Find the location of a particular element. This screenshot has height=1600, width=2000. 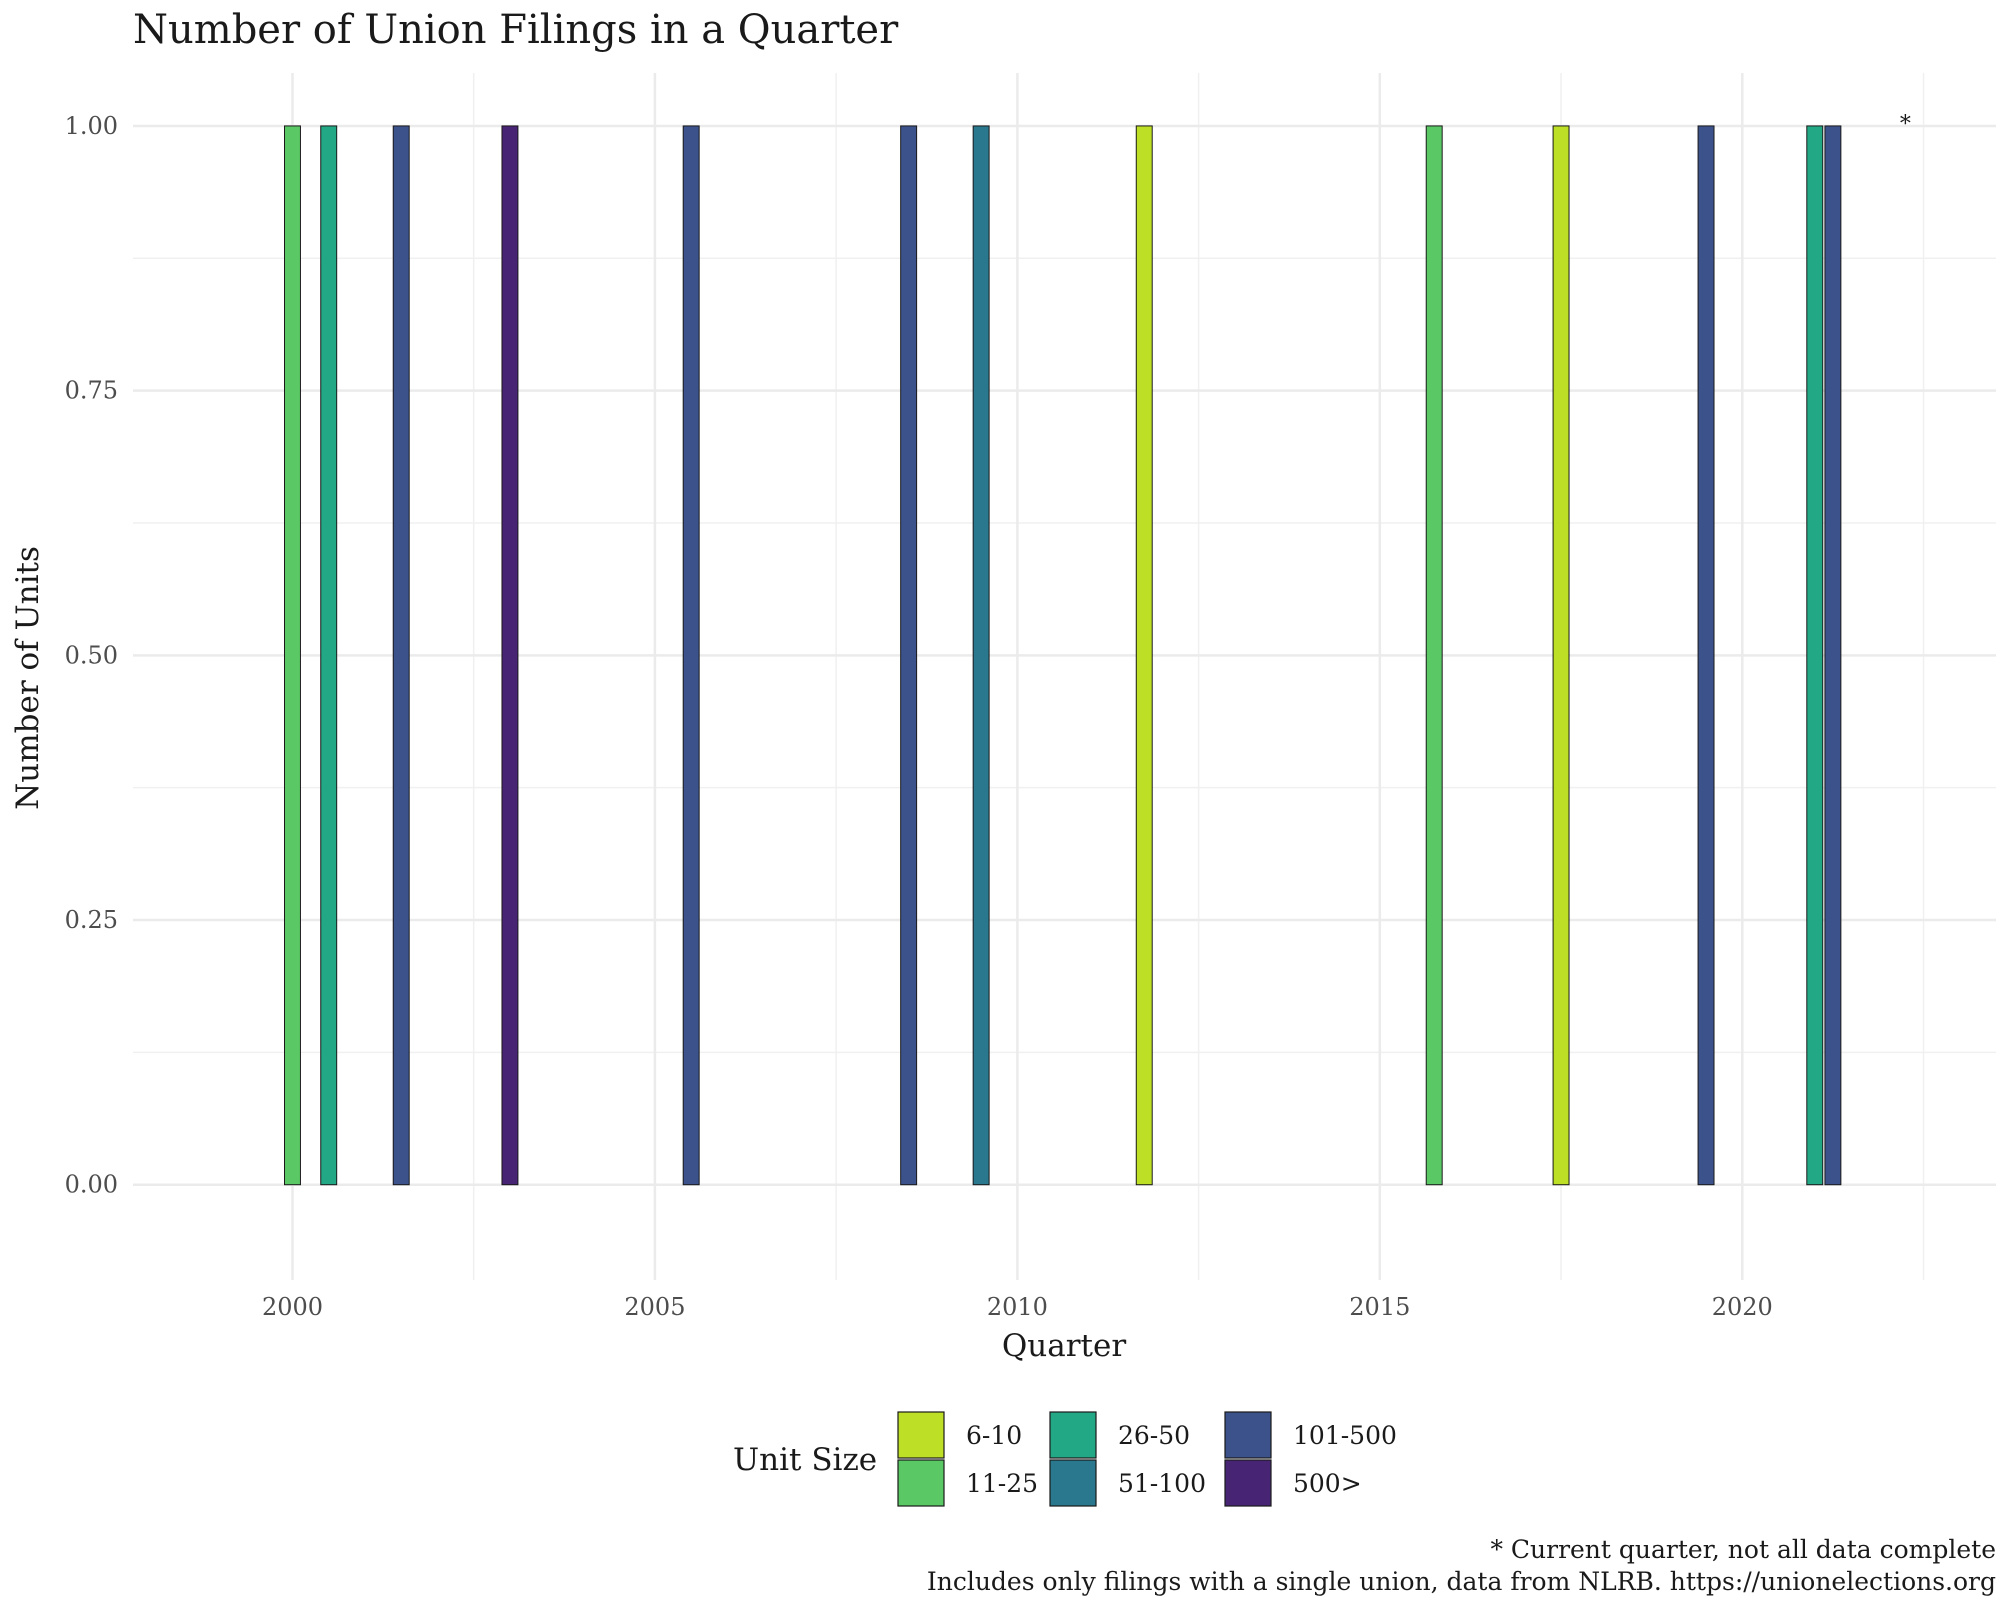

y-tick-label: 0.00 is located at coordinates (91, 1185).